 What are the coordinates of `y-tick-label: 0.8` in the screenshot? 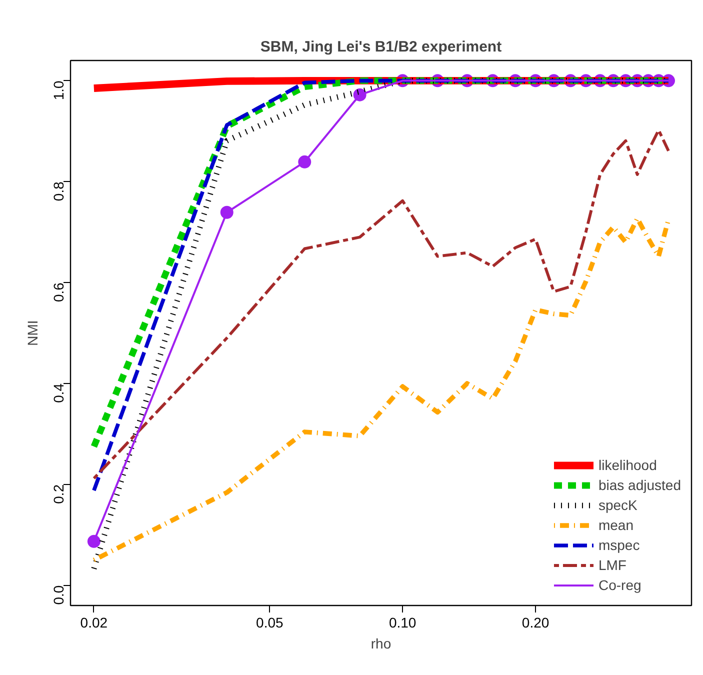 It's located at (58, 191).